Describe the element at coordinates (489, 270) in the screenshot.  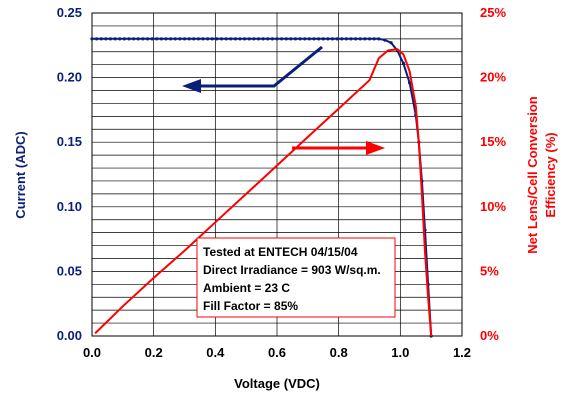
I see `y-right-tick-label: 5%` at that location.